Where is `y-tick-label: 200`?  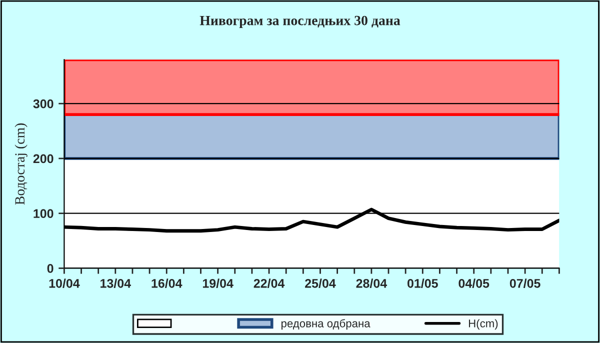 y-tick-label: 200 is located at coordinates (43, 159).